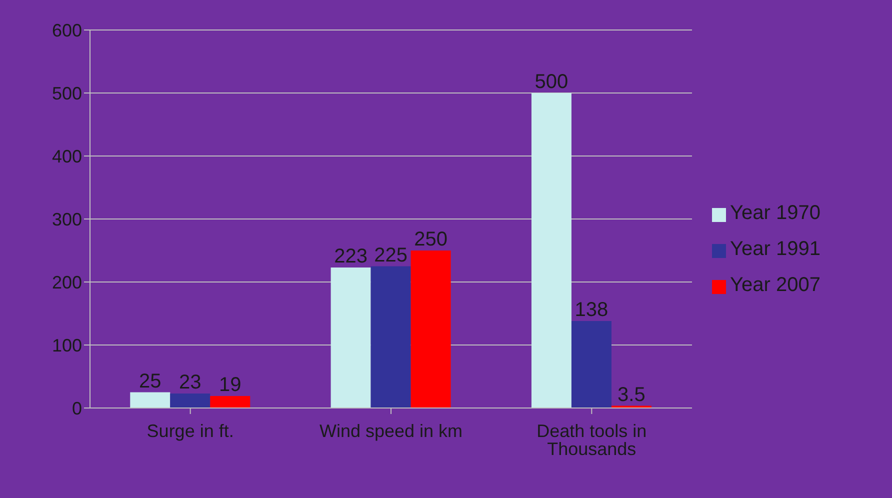 The image size is (892, 498). Describe the element at coordinates (391, 255) in the screenshot. I see `data-label: 225` at that location.